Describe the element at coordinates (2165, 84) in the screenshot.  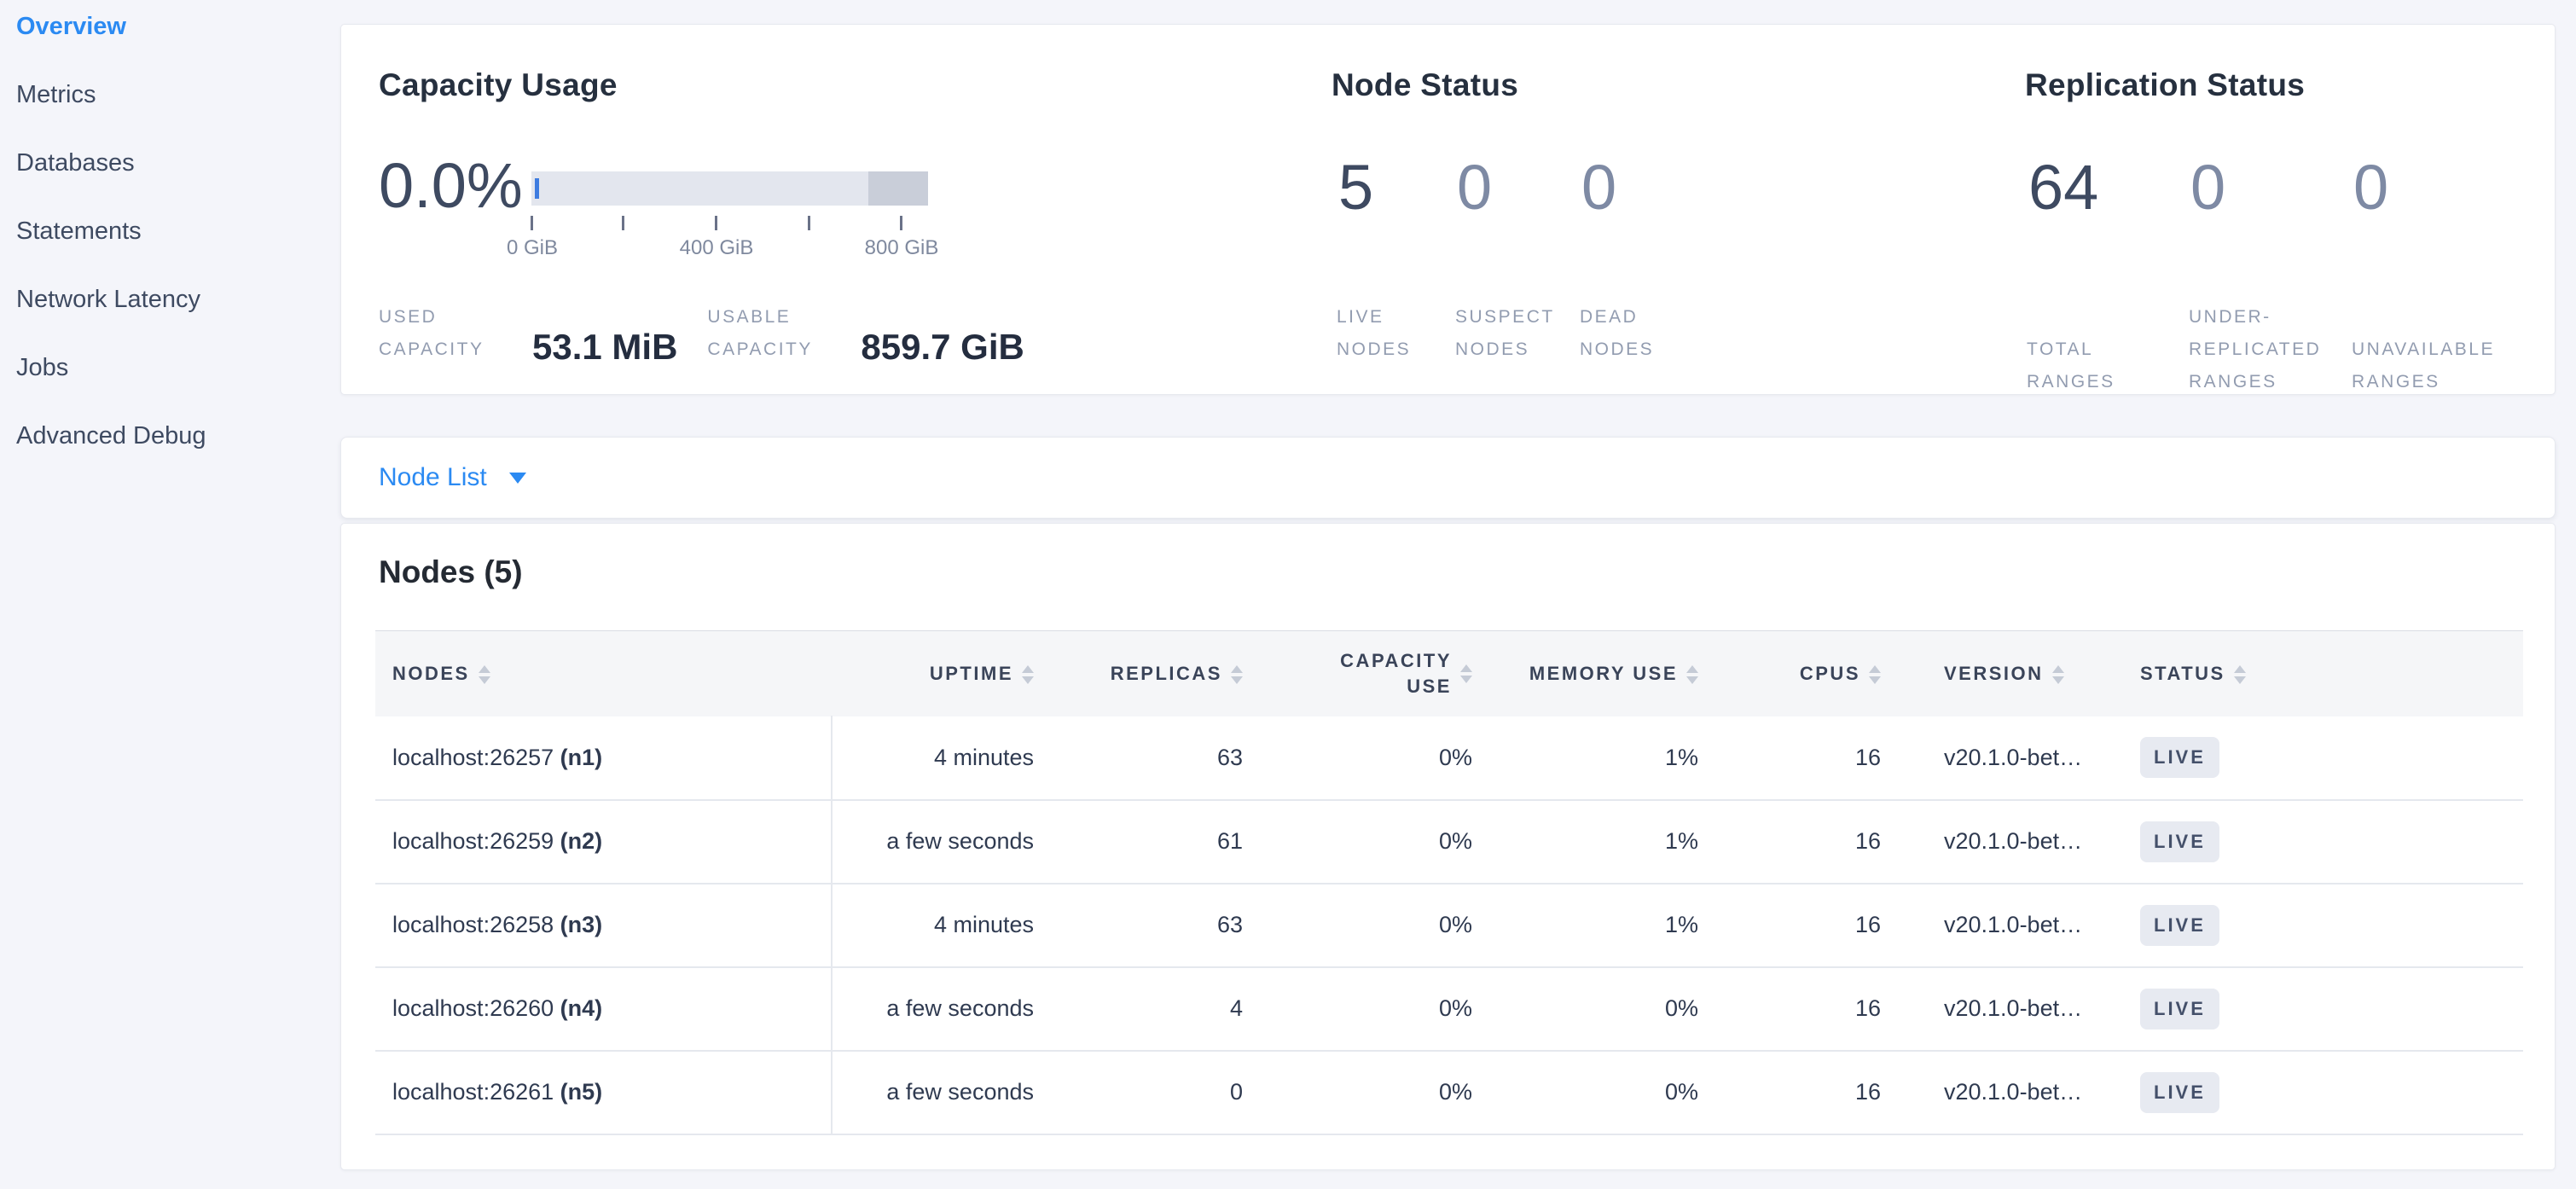
I see `replication-status-title: Replication Status` at that location.